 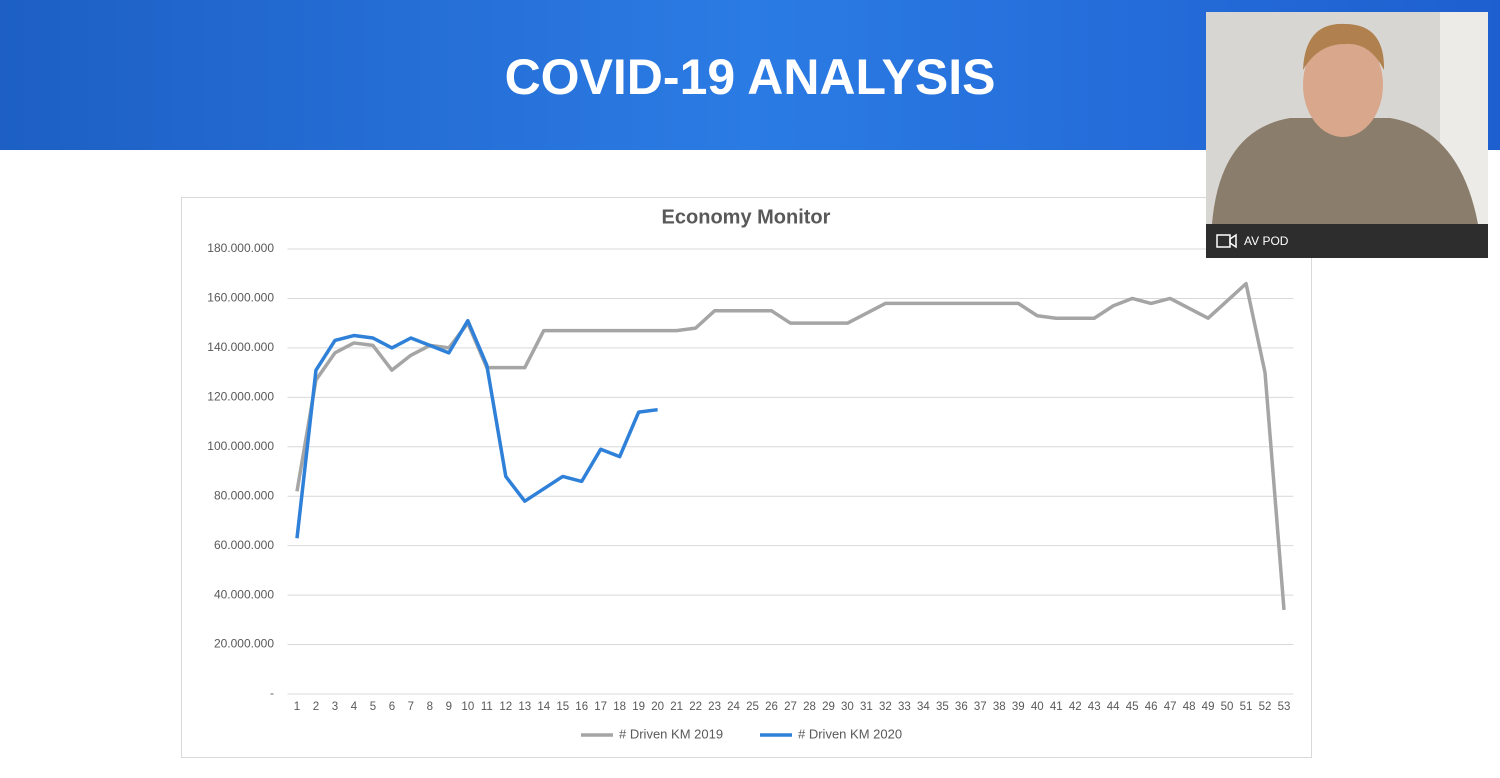 I want to click on x-tick-label: 51, so click(x=1246, y=707).